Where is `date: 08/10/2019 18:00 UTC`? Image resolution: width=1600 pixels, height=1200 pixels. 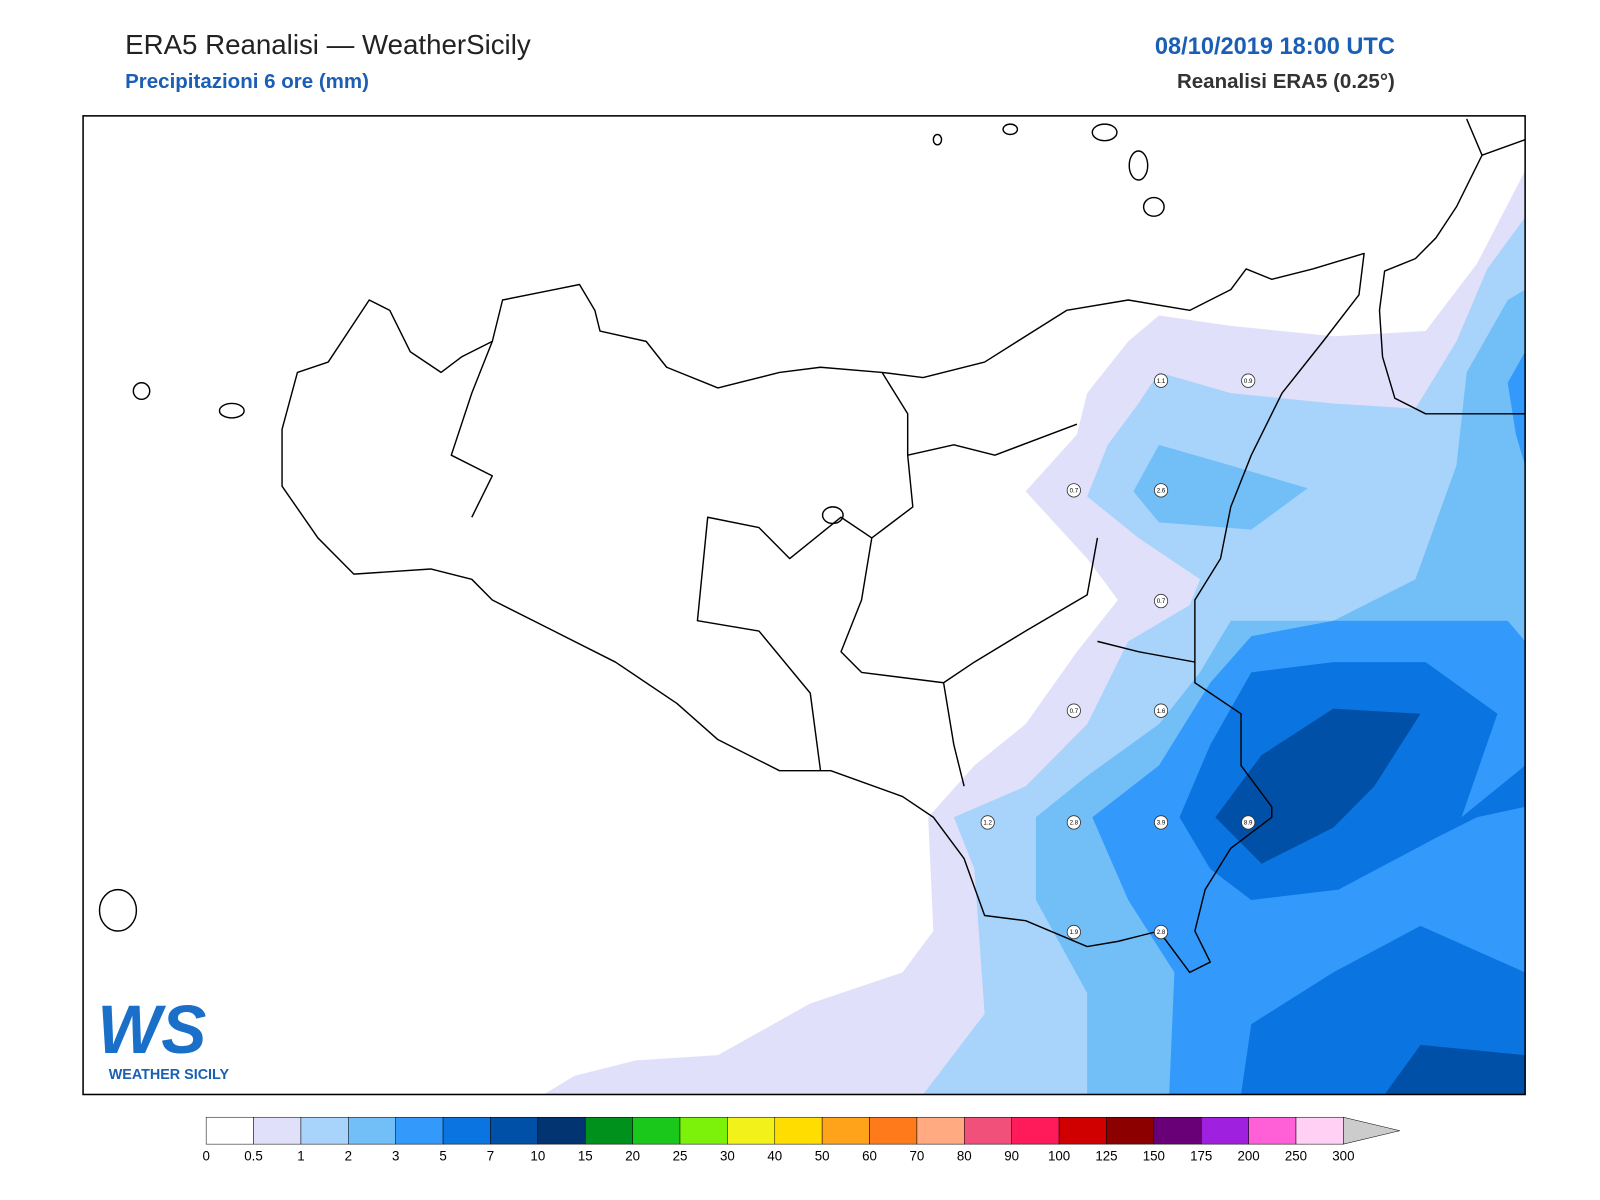 date: 08/10/2019 18:00 UTC is located at coordinates (1275, 47).